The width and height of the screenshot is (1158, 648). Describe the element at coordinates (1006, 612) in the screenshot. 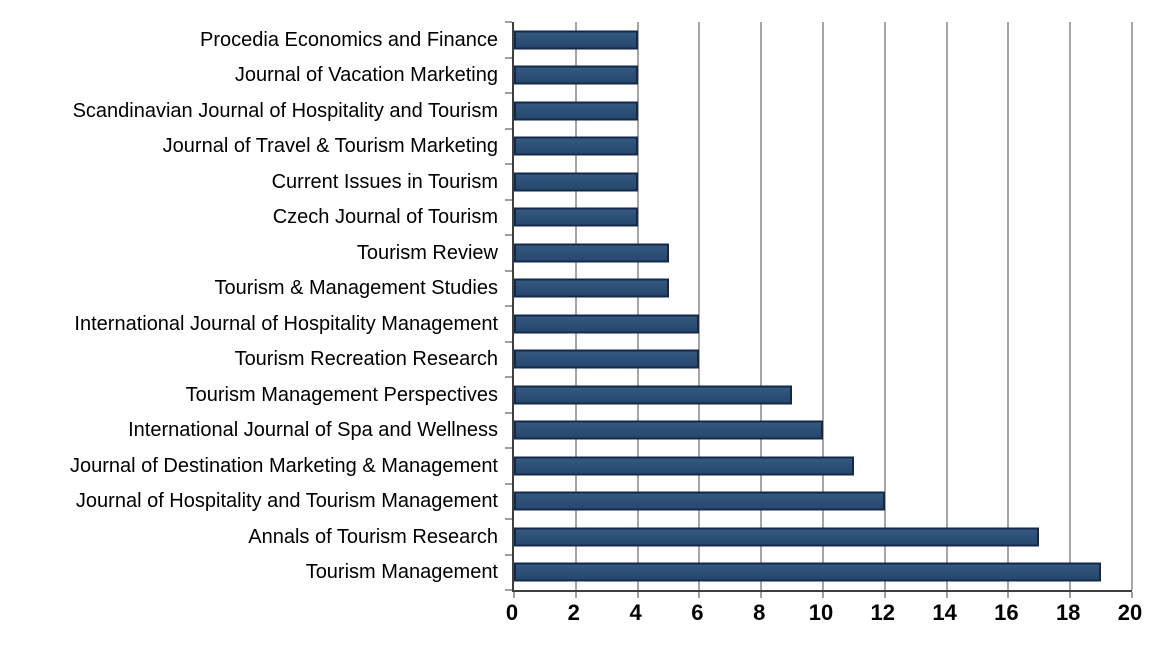

I see `x-tick-label-16: 16` at that location.